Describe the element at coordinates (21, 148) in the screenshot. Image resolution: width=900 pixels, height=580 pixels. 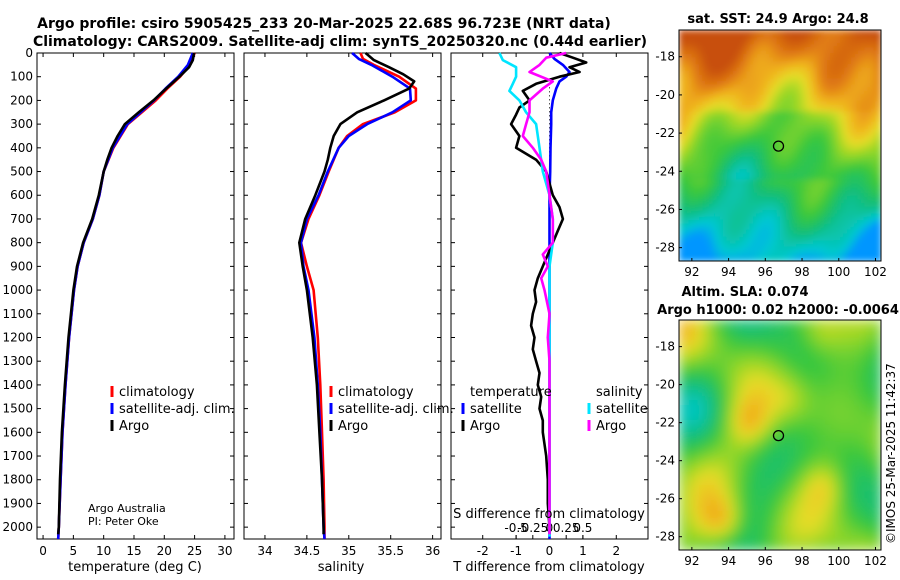
I see `y-tick-label: 400` at that location.